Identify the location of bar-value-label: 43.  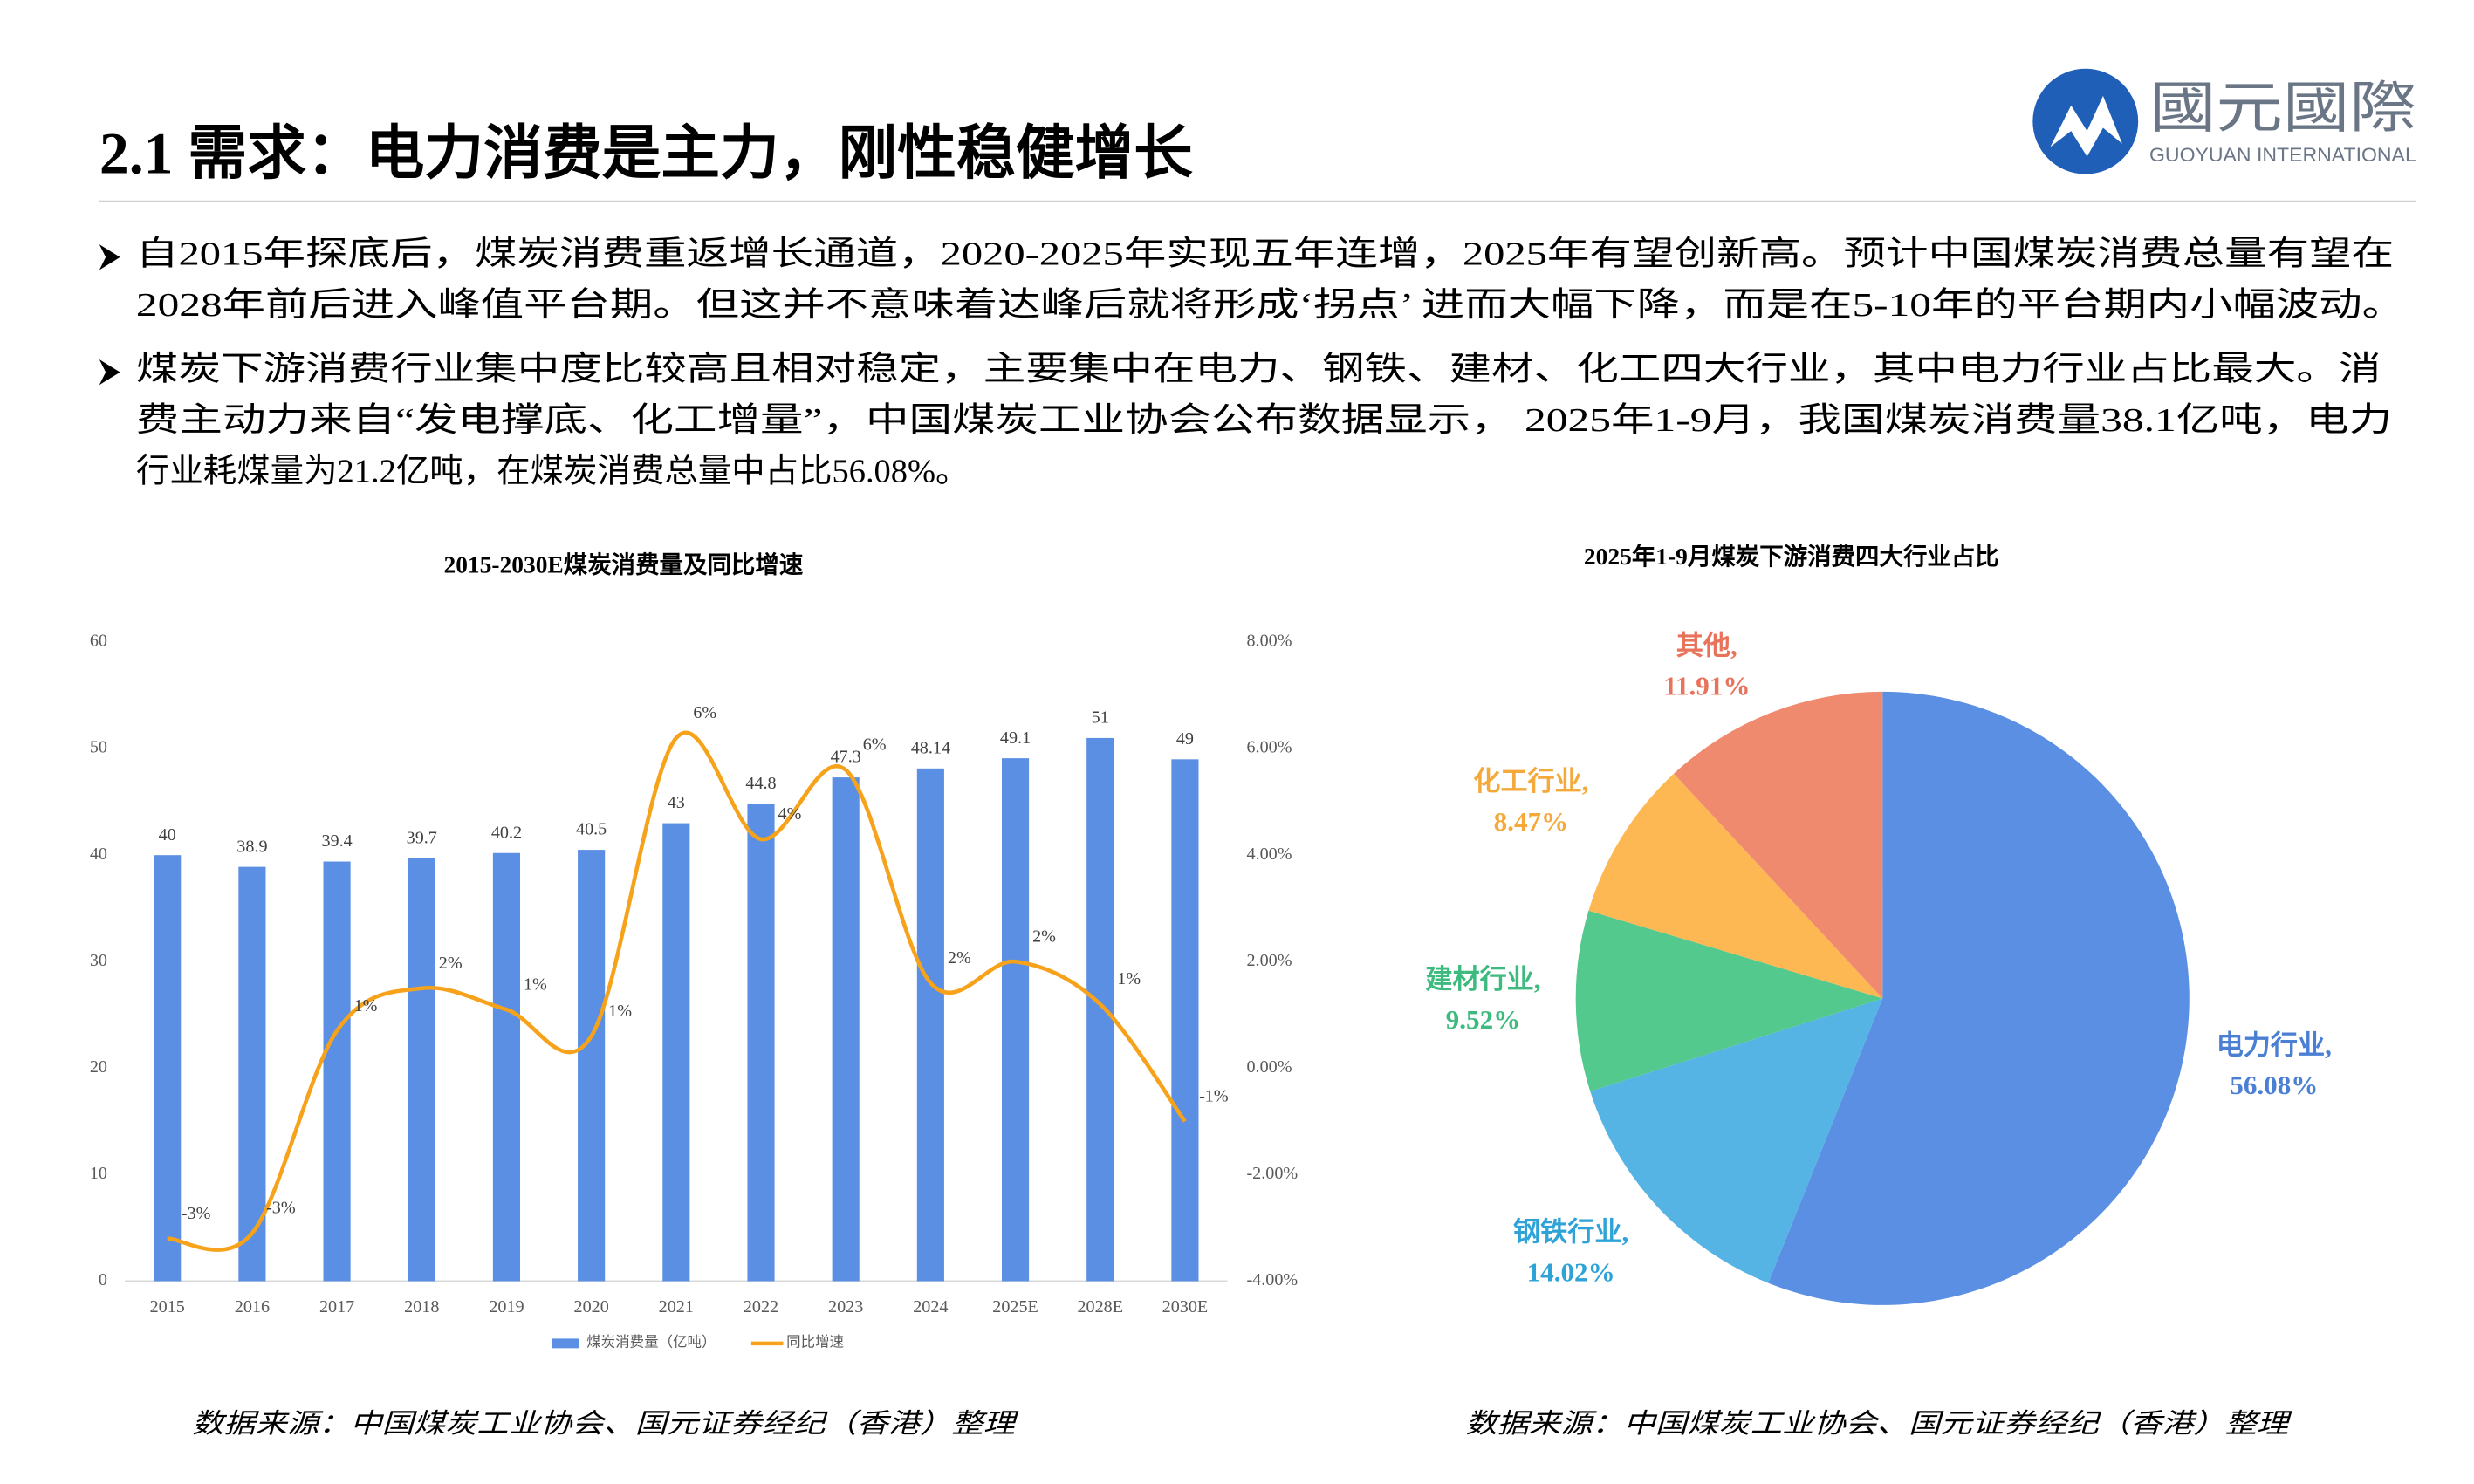
(677, 802).